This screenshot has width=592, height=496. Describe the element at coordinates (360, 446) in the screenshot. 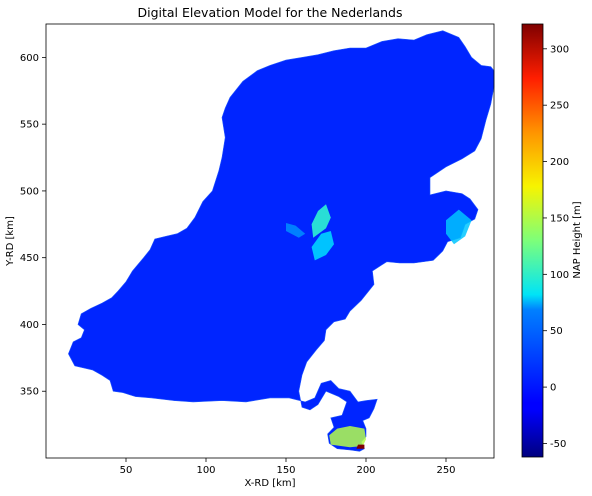

I see `highland-vaalserberg` at that location.